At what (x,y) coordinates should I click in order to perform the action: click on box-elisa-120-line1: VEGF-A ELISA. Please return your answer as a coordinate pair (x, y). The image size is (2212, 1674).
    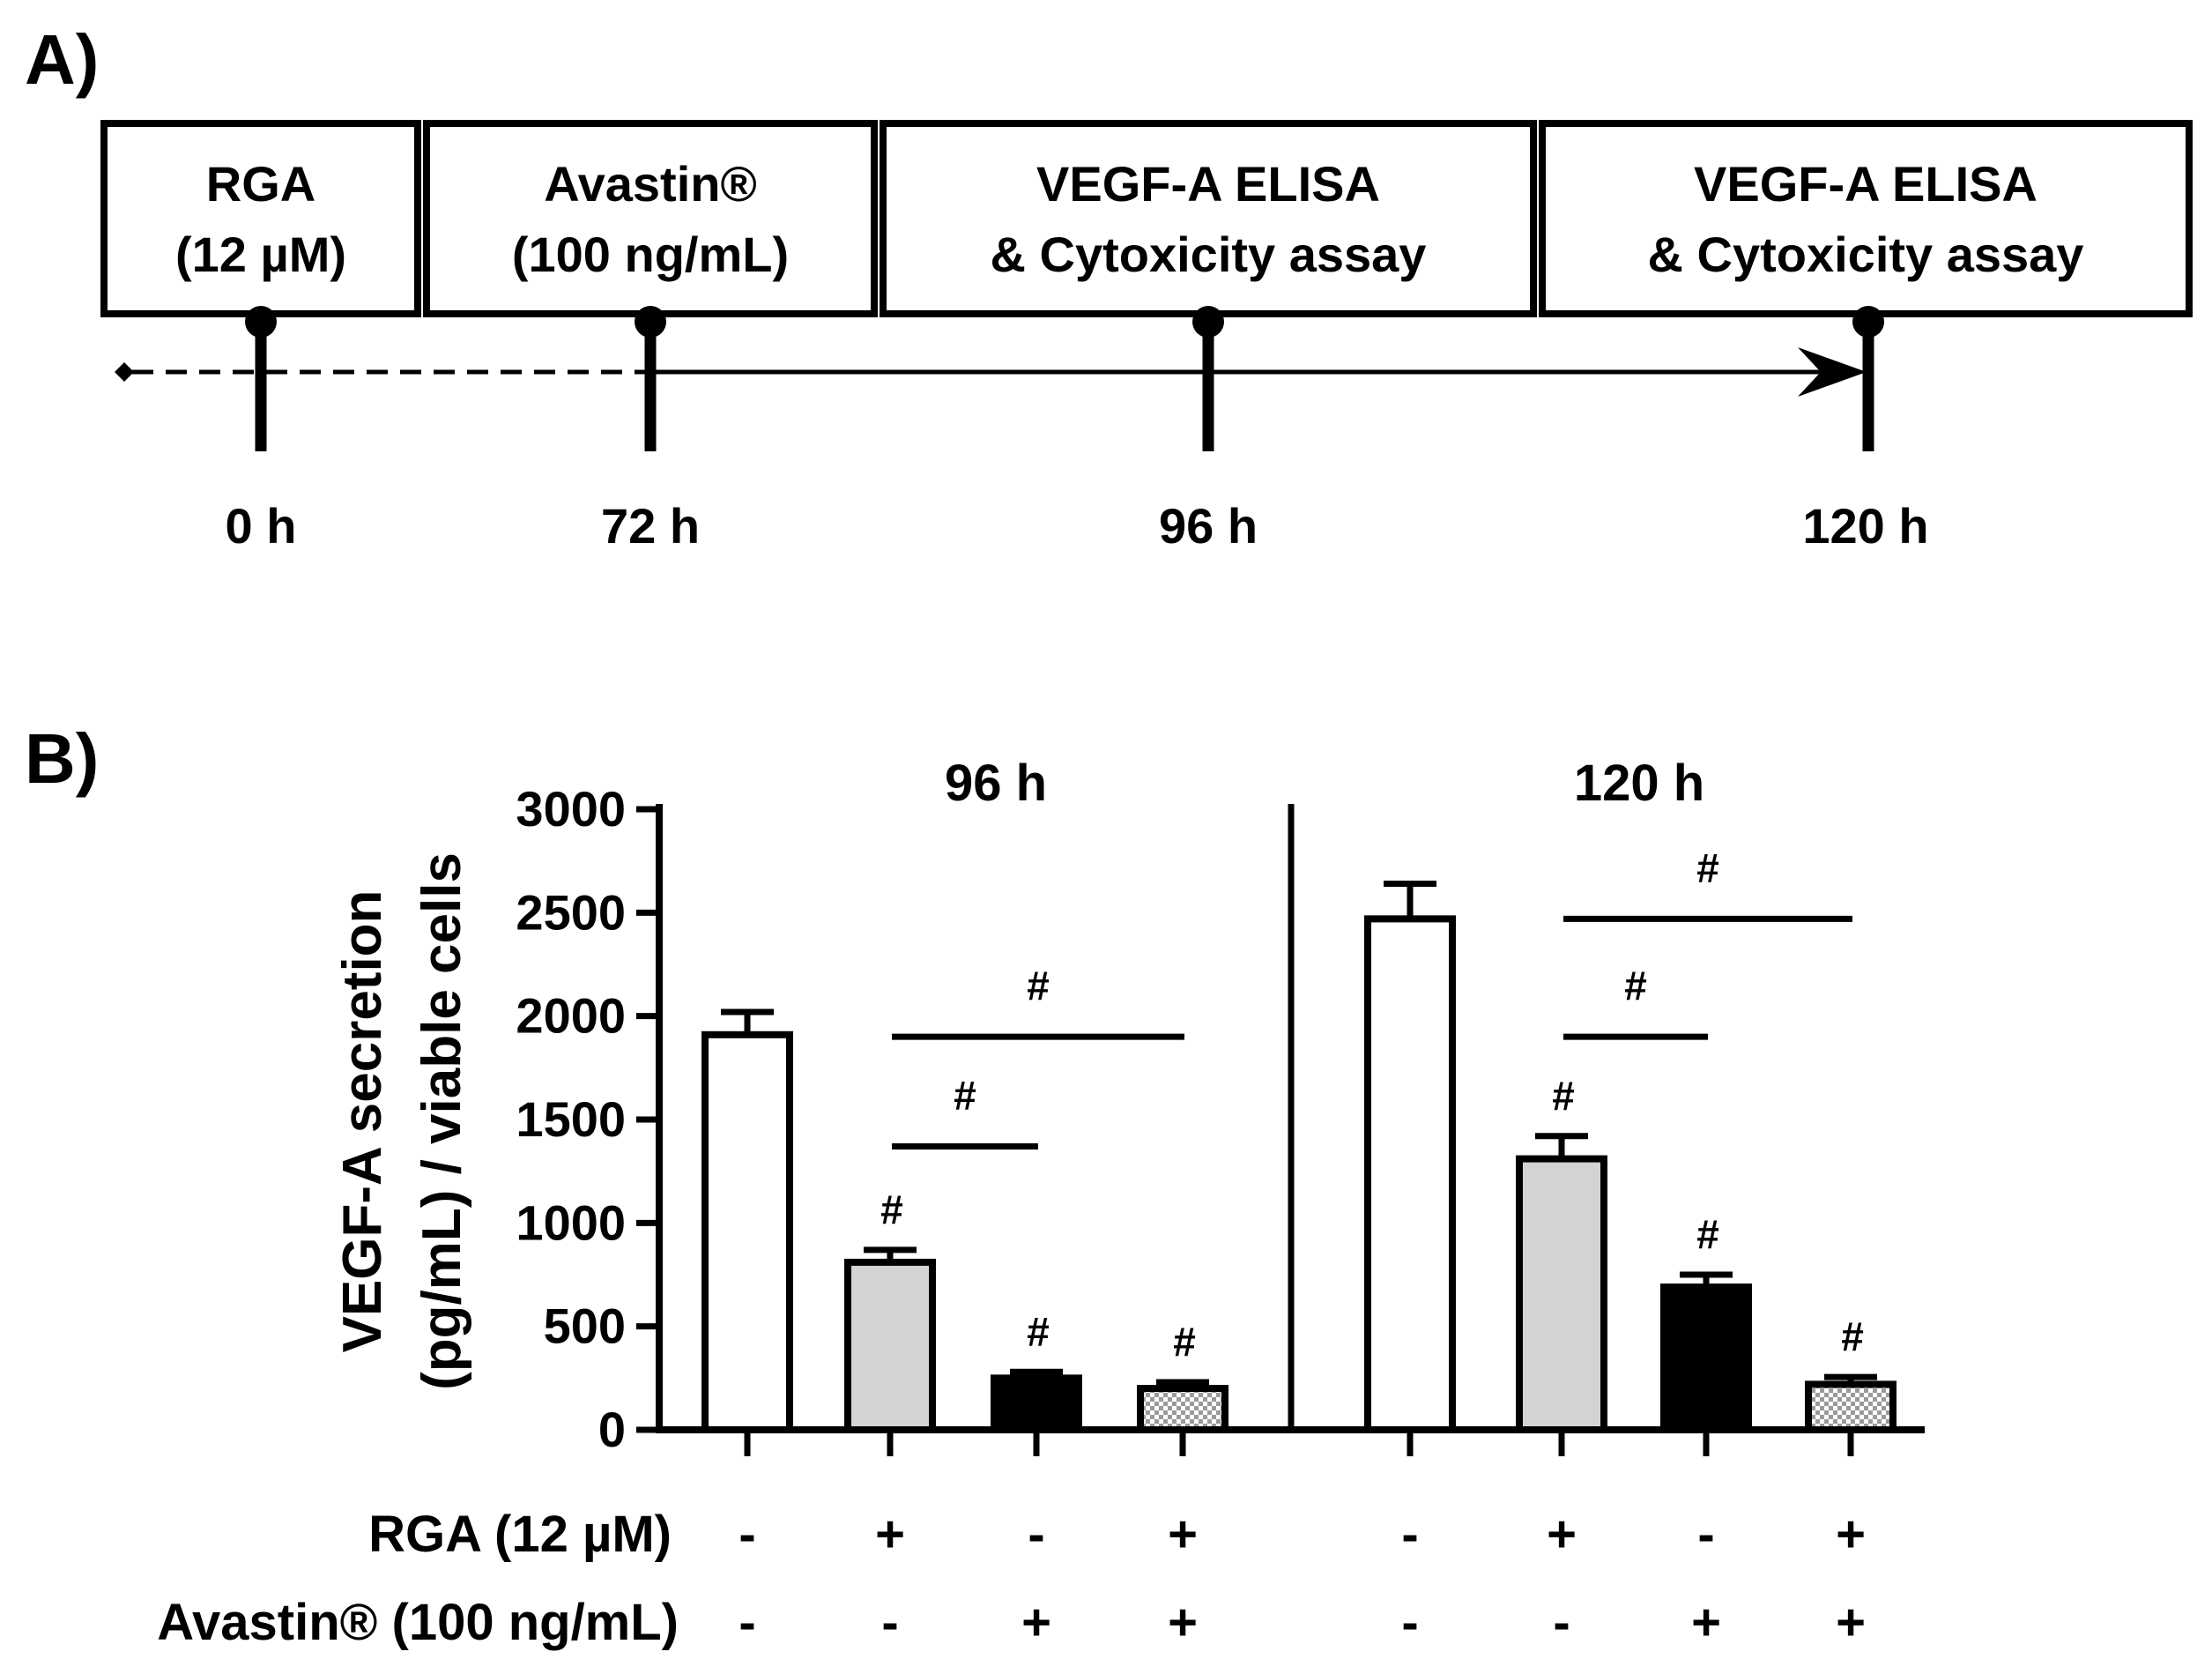
    Looking at the image, I should click on (1866, 184).